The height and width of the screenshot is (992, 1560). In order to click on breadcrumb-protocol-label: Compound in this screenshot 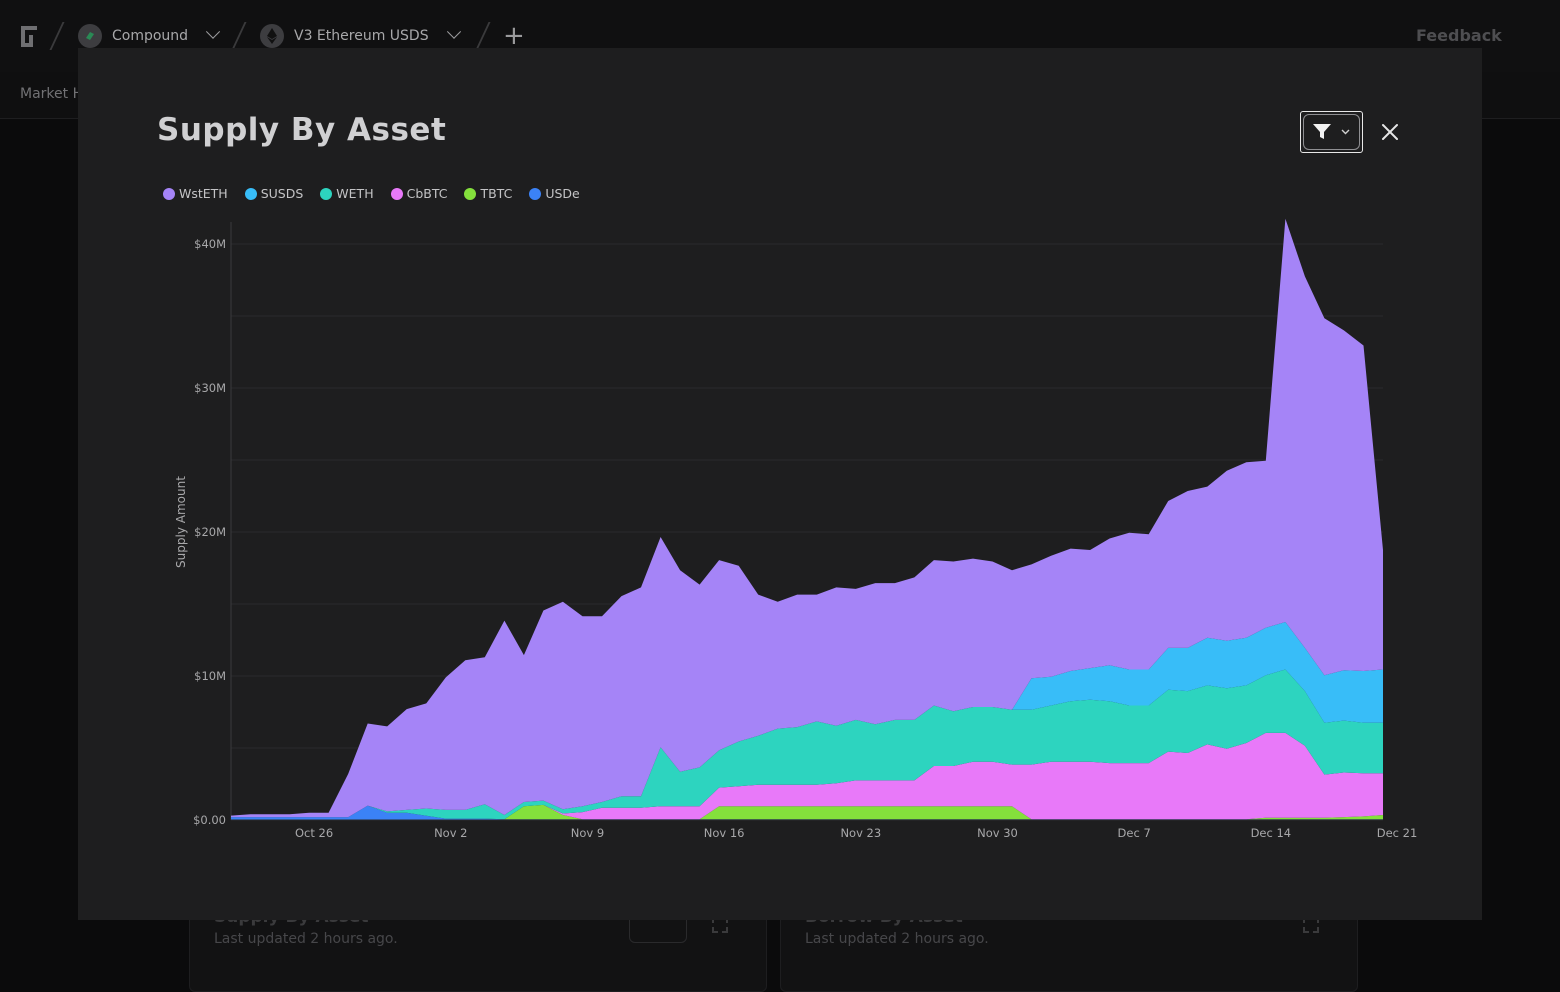, I will do `click(150, 36)`.